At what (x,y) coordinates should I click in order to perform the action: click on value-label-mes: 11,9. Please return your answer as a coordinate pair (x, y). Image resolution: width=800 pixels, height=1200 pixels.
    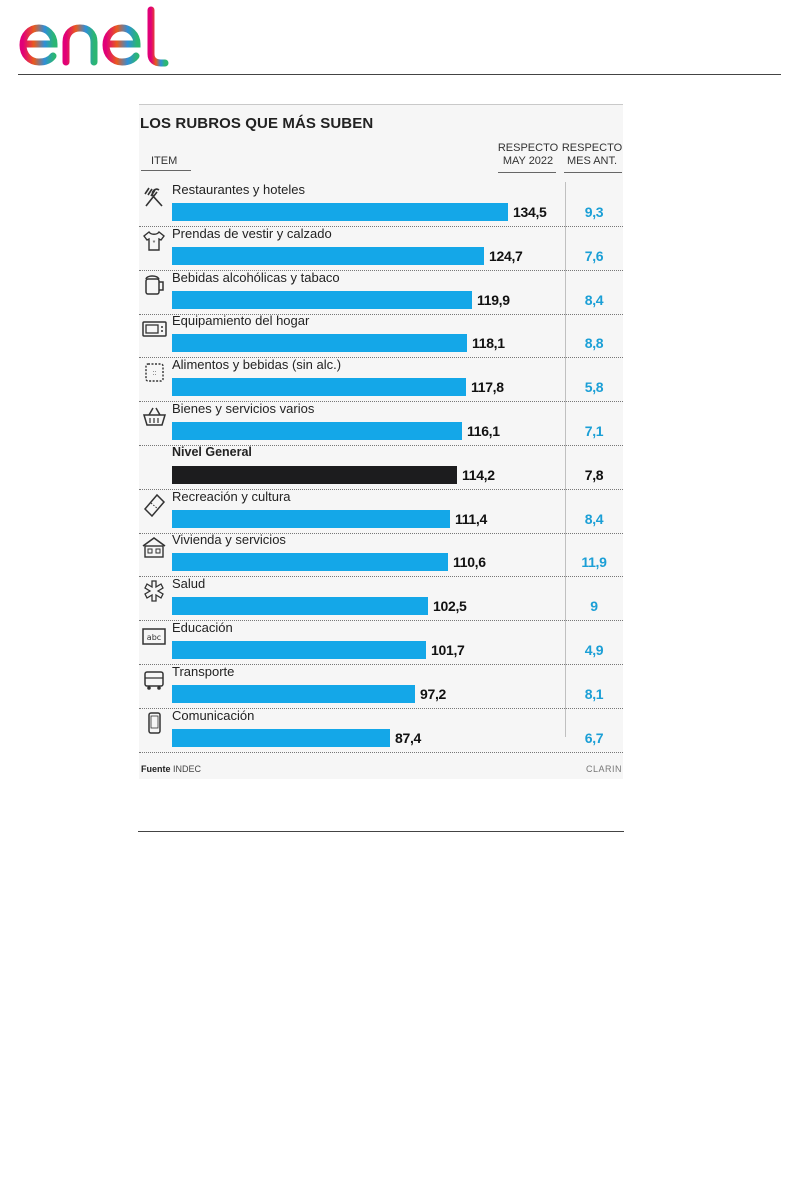
    Looking at the image, I should click on (594, 562).